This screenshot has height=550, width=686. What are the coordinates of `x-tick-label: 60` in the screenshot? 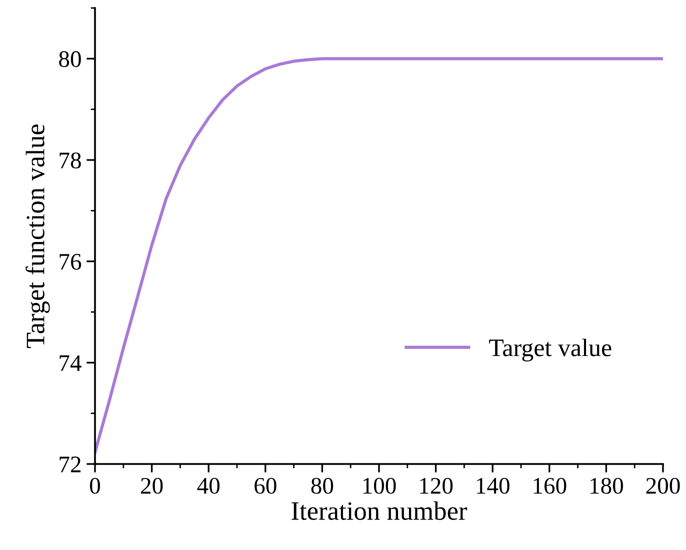 It's located at (265, 486).